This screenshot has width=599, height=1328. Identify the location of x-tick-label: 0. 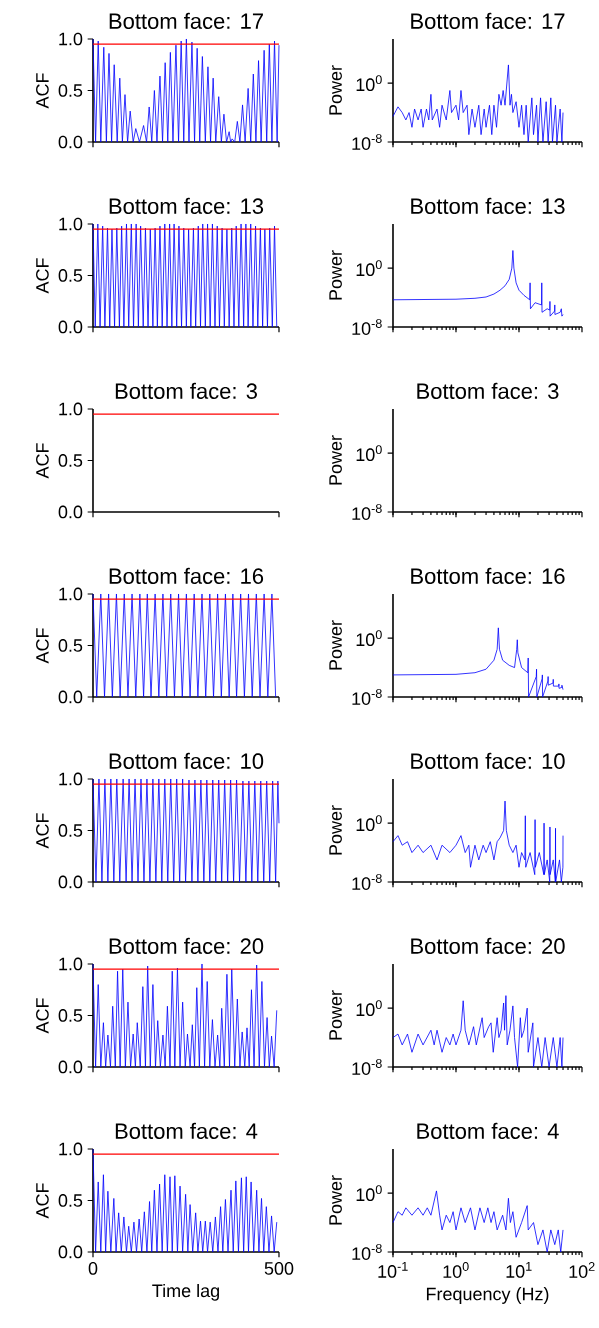
(93, 1268).